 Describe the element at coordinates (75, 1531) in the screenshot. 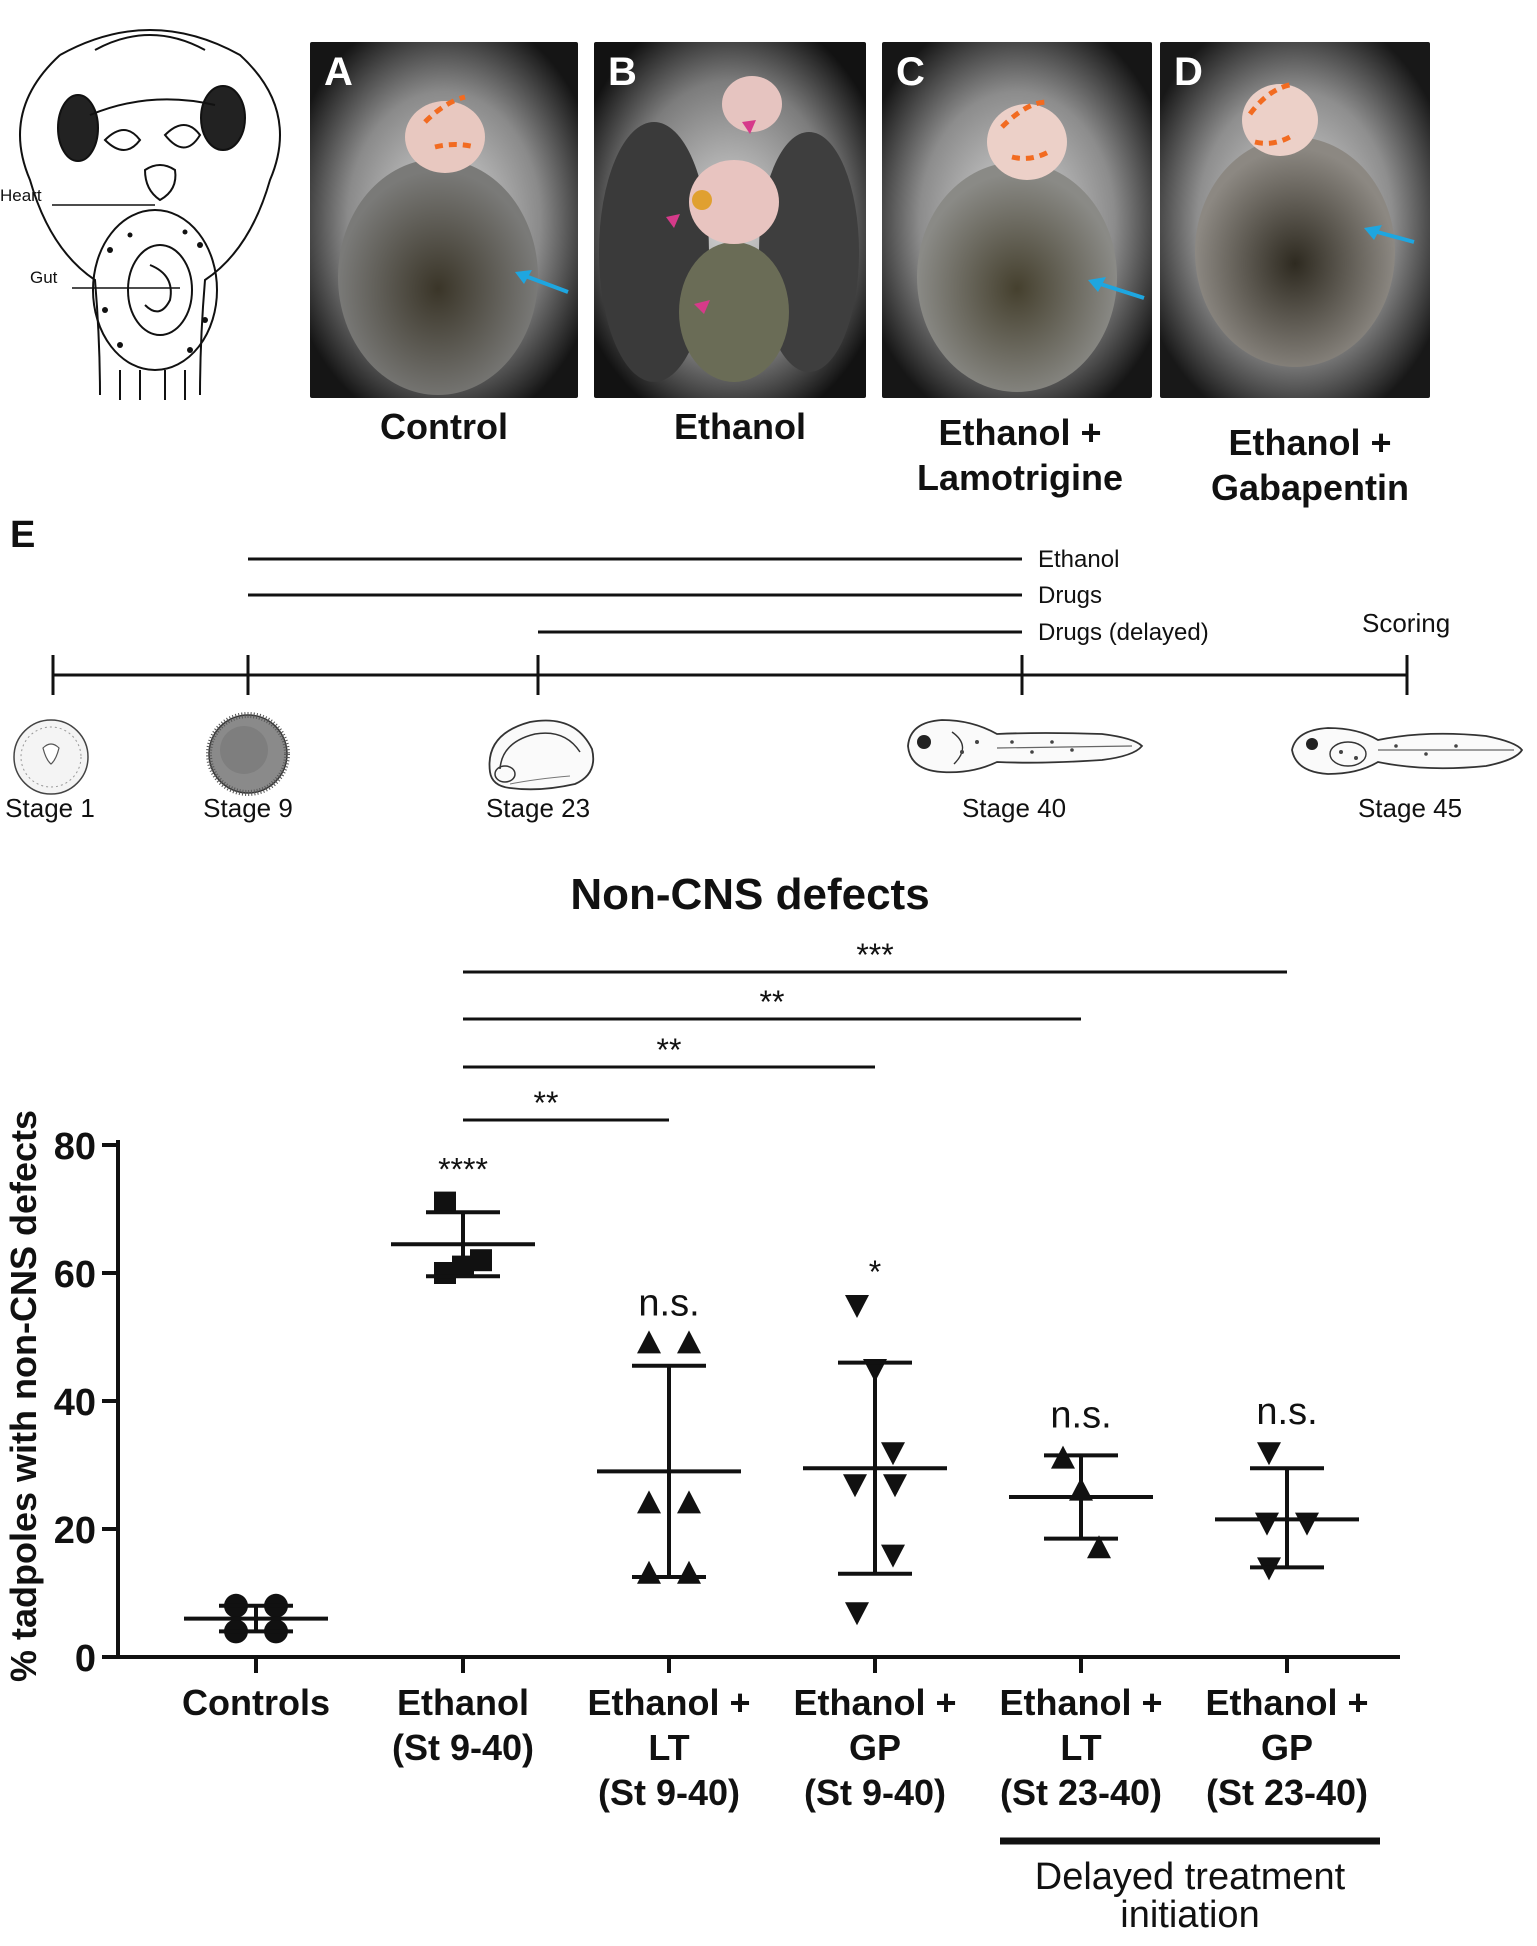

I see `y-tick-label: 20` at that location.